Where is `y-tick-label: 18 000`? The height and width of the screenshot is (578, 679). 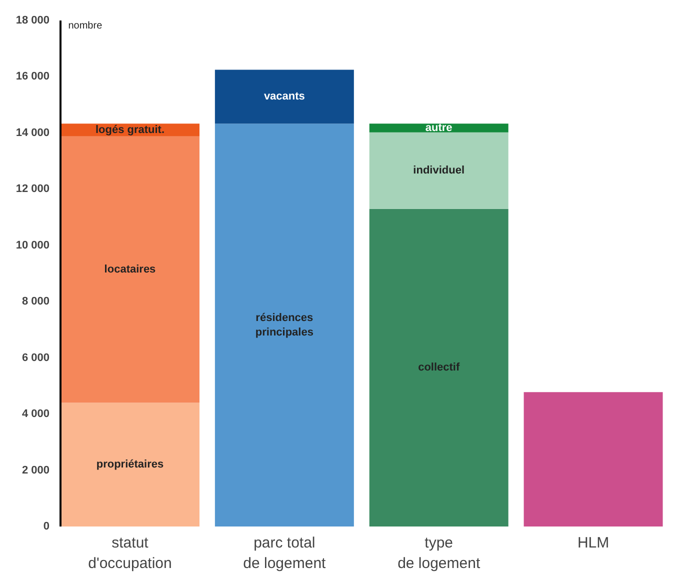
y-tick-label: 18 000 is located at coordinates (33, 20).